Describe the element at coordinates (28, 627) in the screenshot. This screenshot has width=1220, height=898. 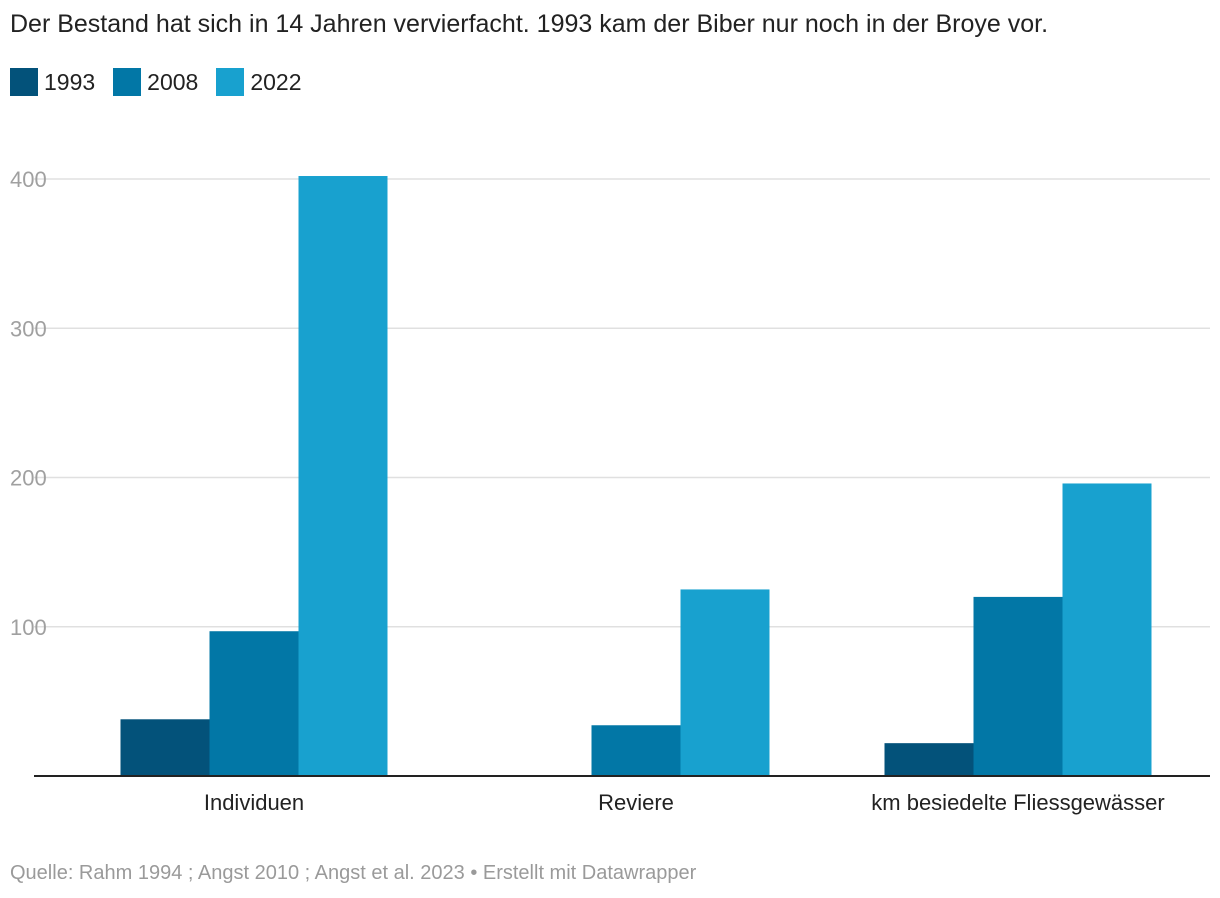
I see `y-tick-label-100: 100` at that location.